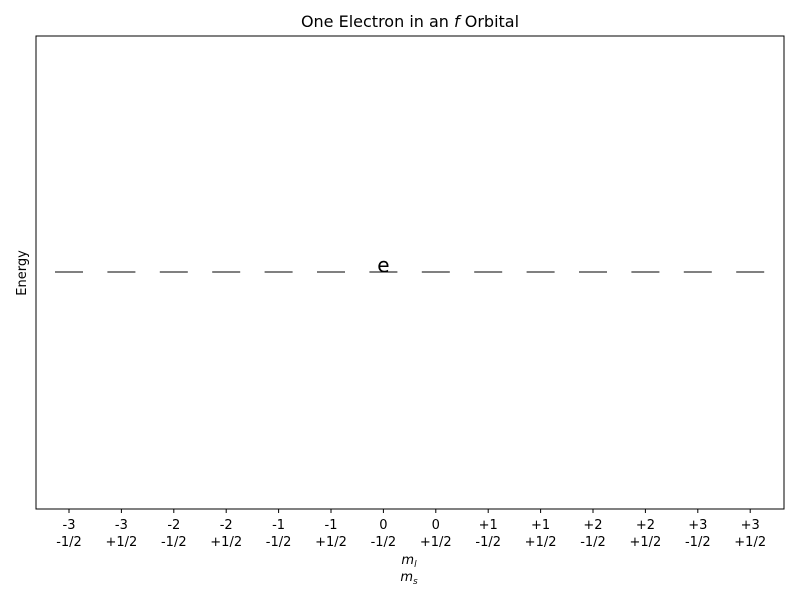 This screenshot has height=600, width=800. I want to click on x-axis-label-ms: ms, so click(409, 578).